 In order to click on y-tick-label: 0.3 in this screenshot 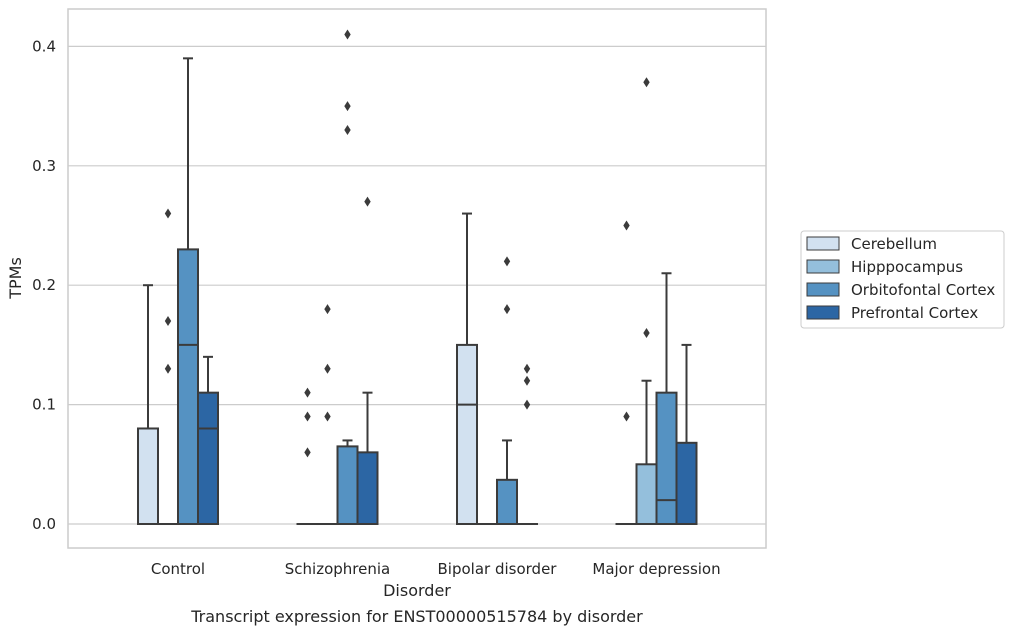, I will do `click(44, 166)`.